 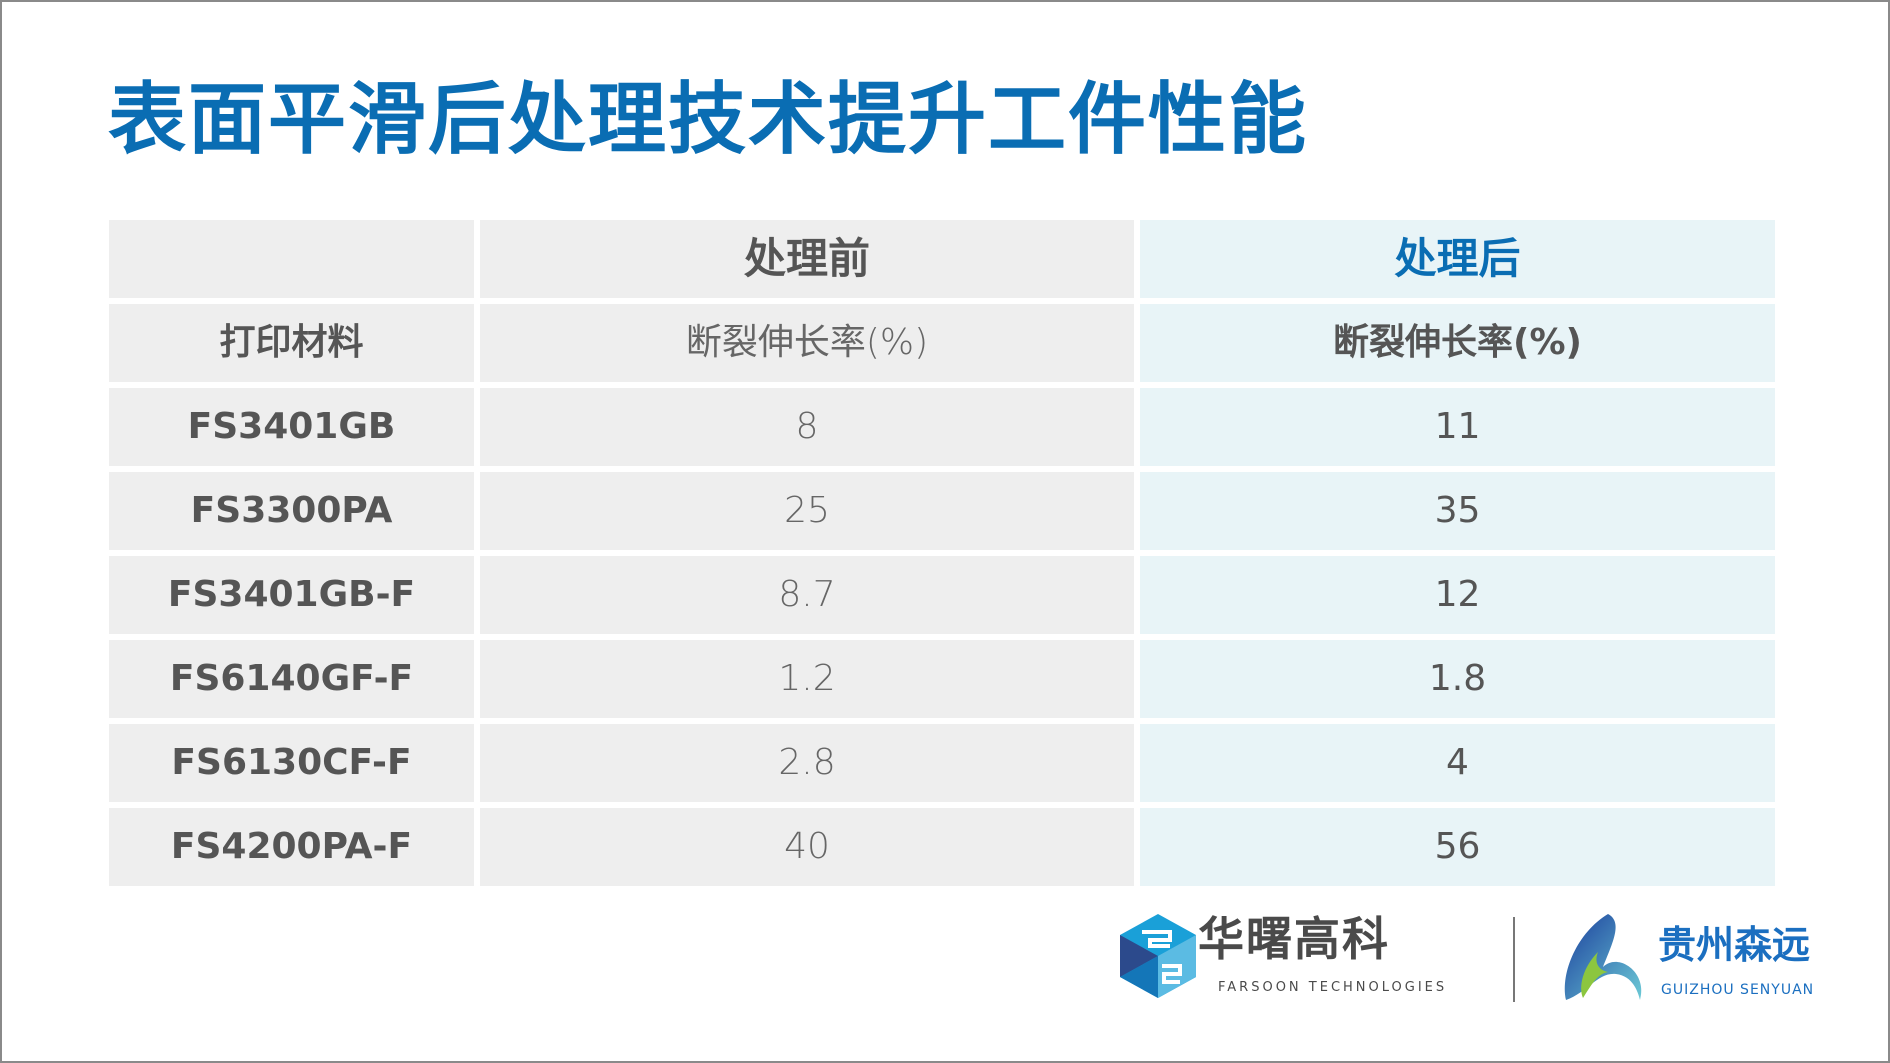 I want to click on subheader-before: 断裂伸长率(%), so click(x=807, y=343).